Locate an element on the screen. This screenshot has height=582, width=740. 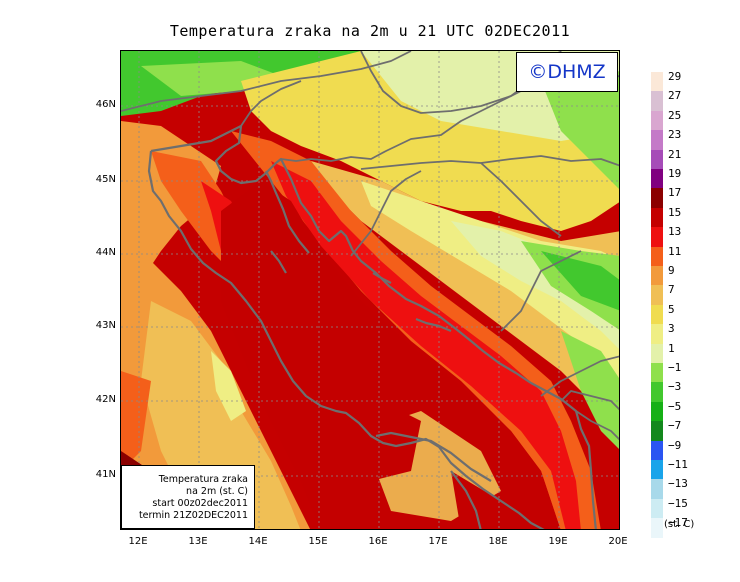
legend-label: 3 is located at coordinates (671, 329).